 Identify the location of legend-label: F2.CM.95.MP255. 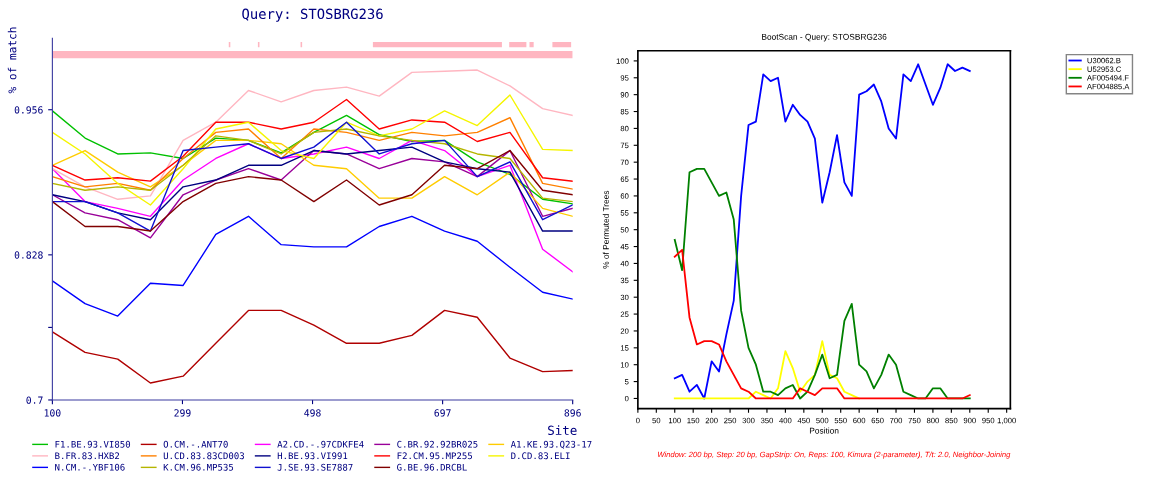
(434, 456).